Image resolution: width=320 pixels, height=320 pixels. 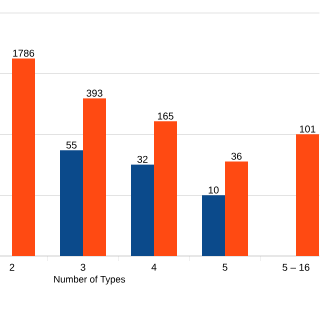 I want to click on x-tick-label: 3, so click(x=83, y=267).